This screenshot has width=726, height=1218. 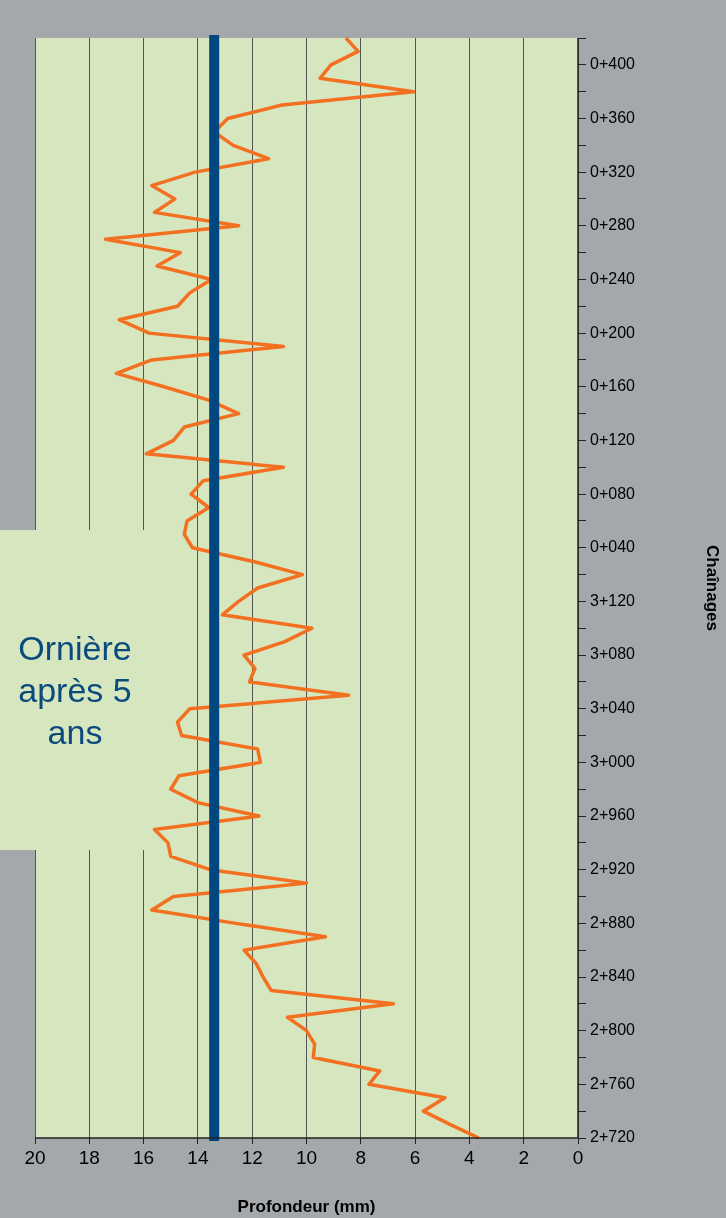 What do you see at coordinates (613, 654) in the screenshot?
I see `y-tick-label: 3+080` at bounding box center [613, 654].